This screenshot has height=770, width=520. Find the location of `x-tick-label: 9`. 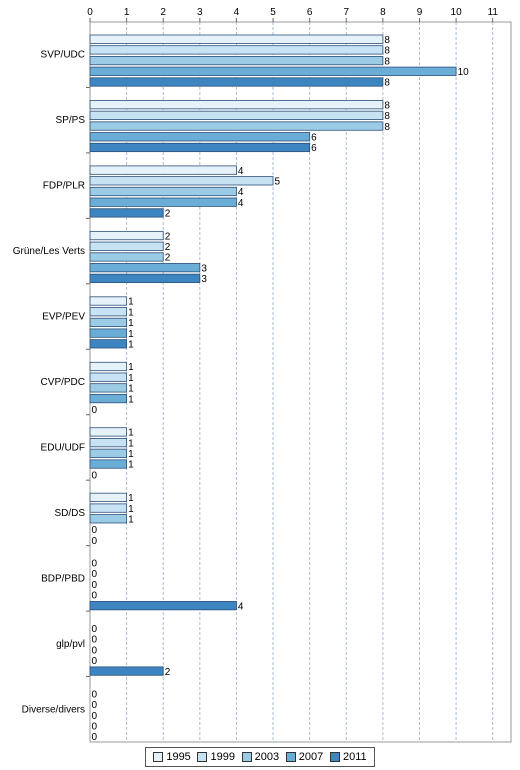

x-tick-label: 9 is located at coordinates (420, 12).